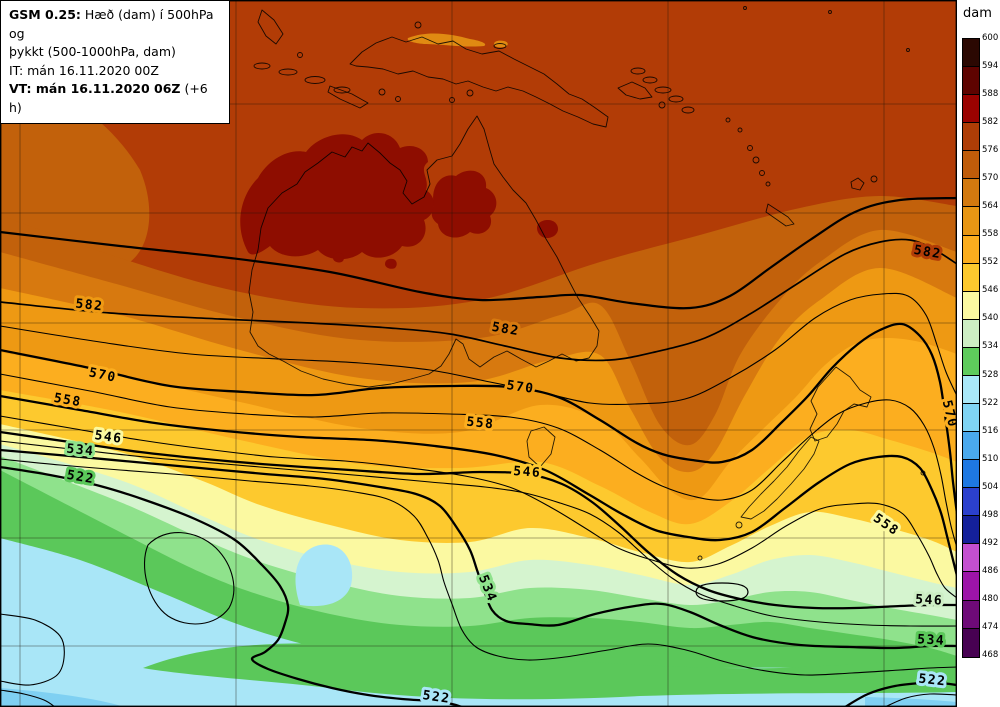 The height and width of the screenshot is (707, 1000). What do you see at coordinates (990, 458) in the screenshot?
I see `legend-tick: 510` at bounding box center [990, 458].